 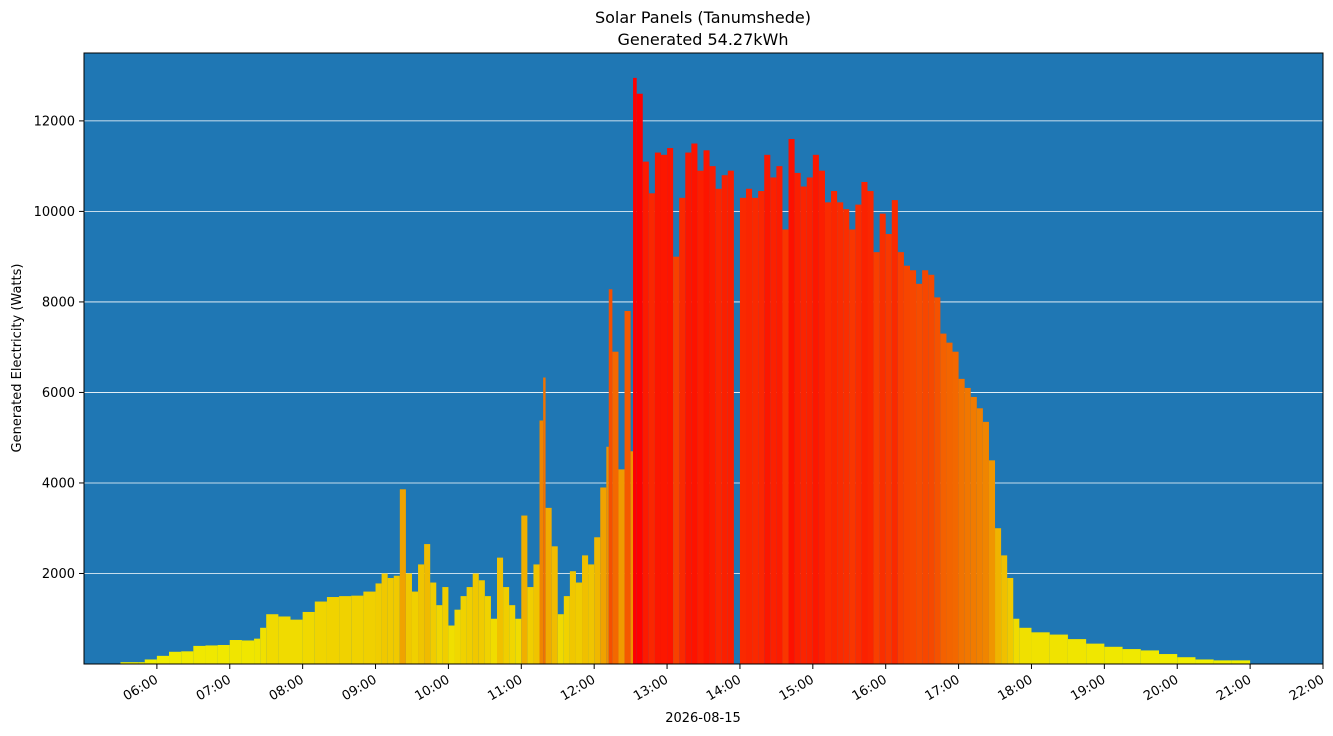 I want to click on x-tick-label: 13:00, so click(x=651, y=688).